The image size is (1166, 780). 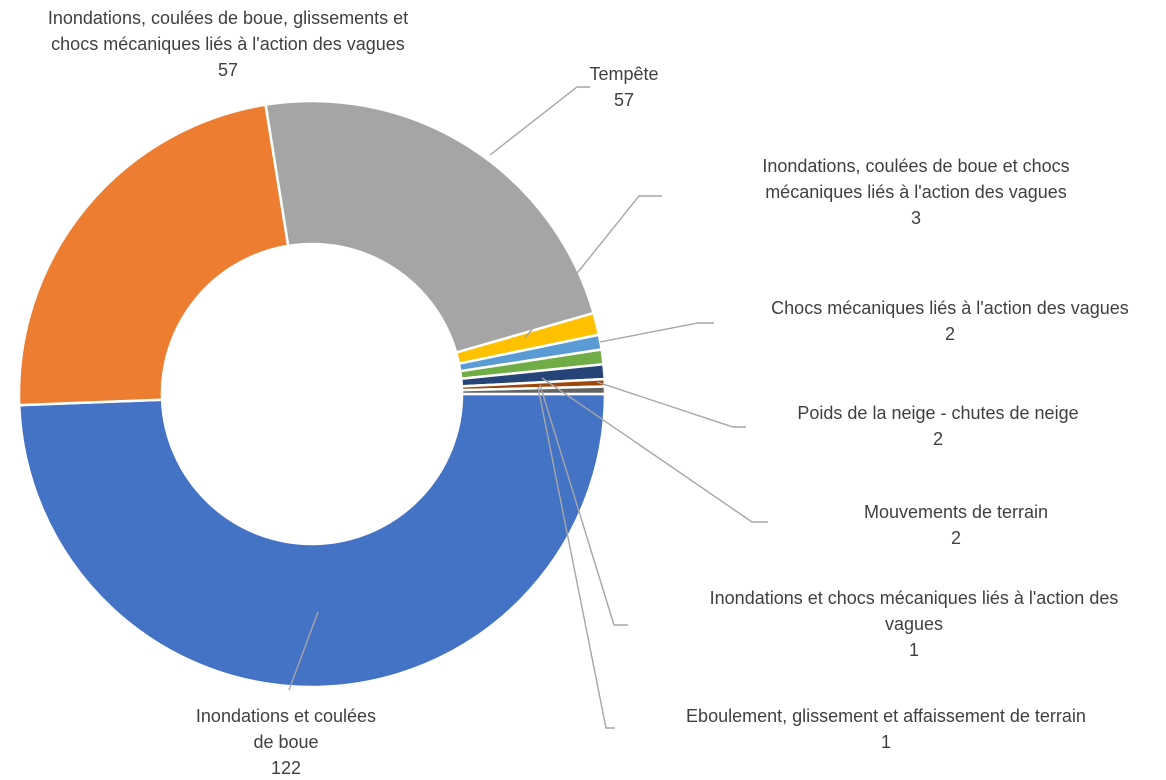 I want to click on data-label-category-4: Inondations, coulées de boue et chocs, so click(x=915, y=166).